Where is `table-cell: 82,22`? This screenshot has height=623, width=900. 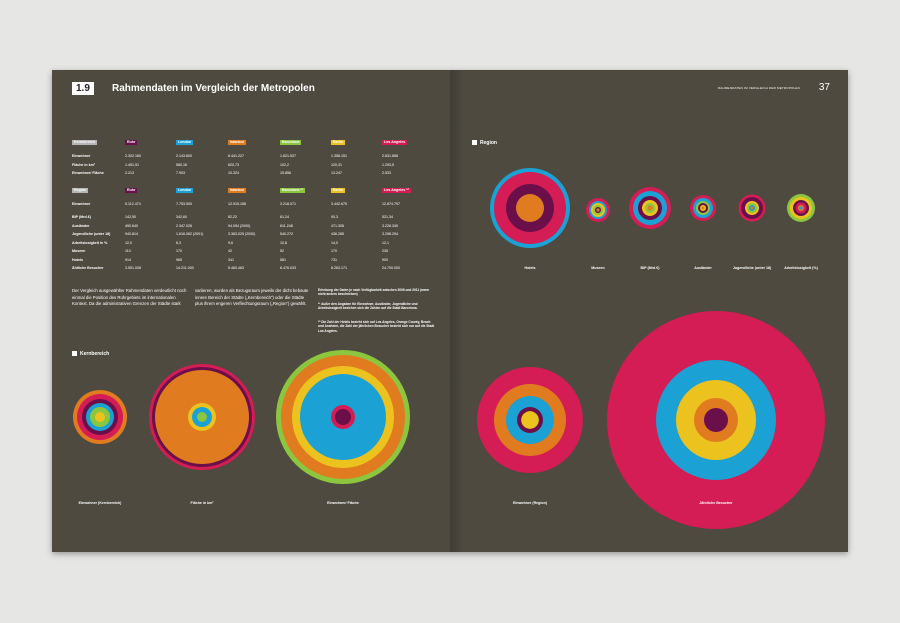 table-cell: 82,22 is located at coordinates (232, 217).